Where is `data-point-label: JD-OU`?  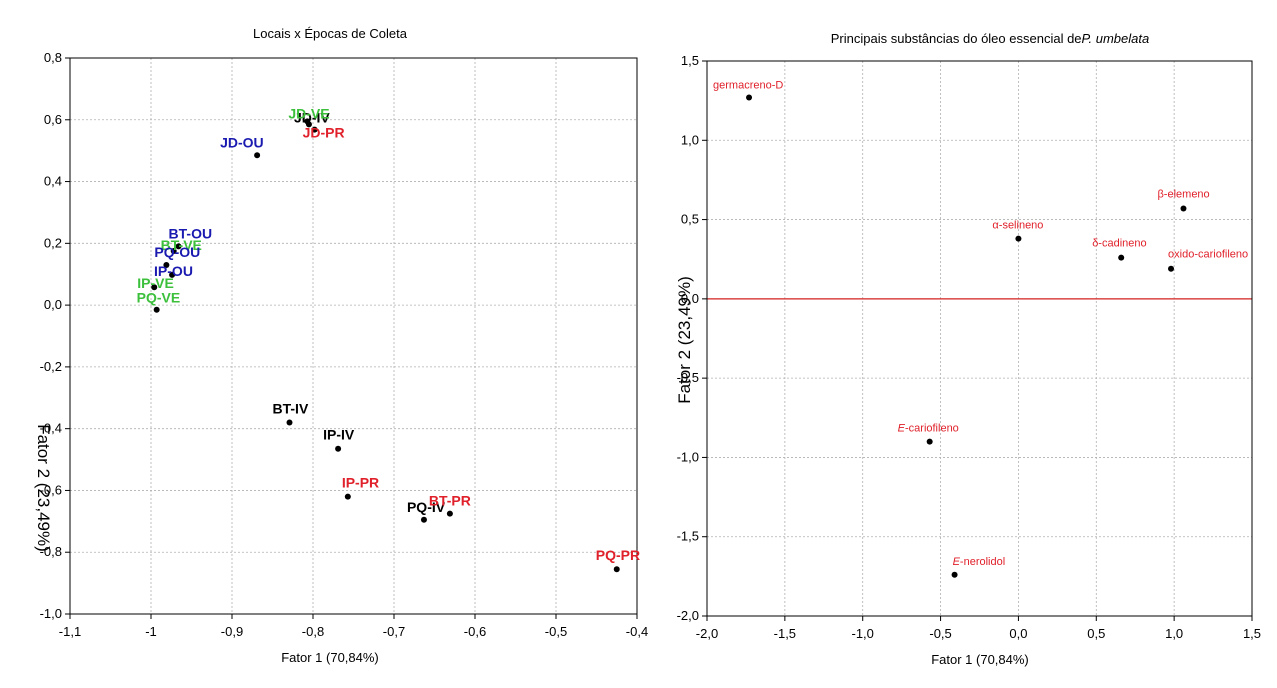
data-point-label: JD-OU is located at coordinates (242, 142).